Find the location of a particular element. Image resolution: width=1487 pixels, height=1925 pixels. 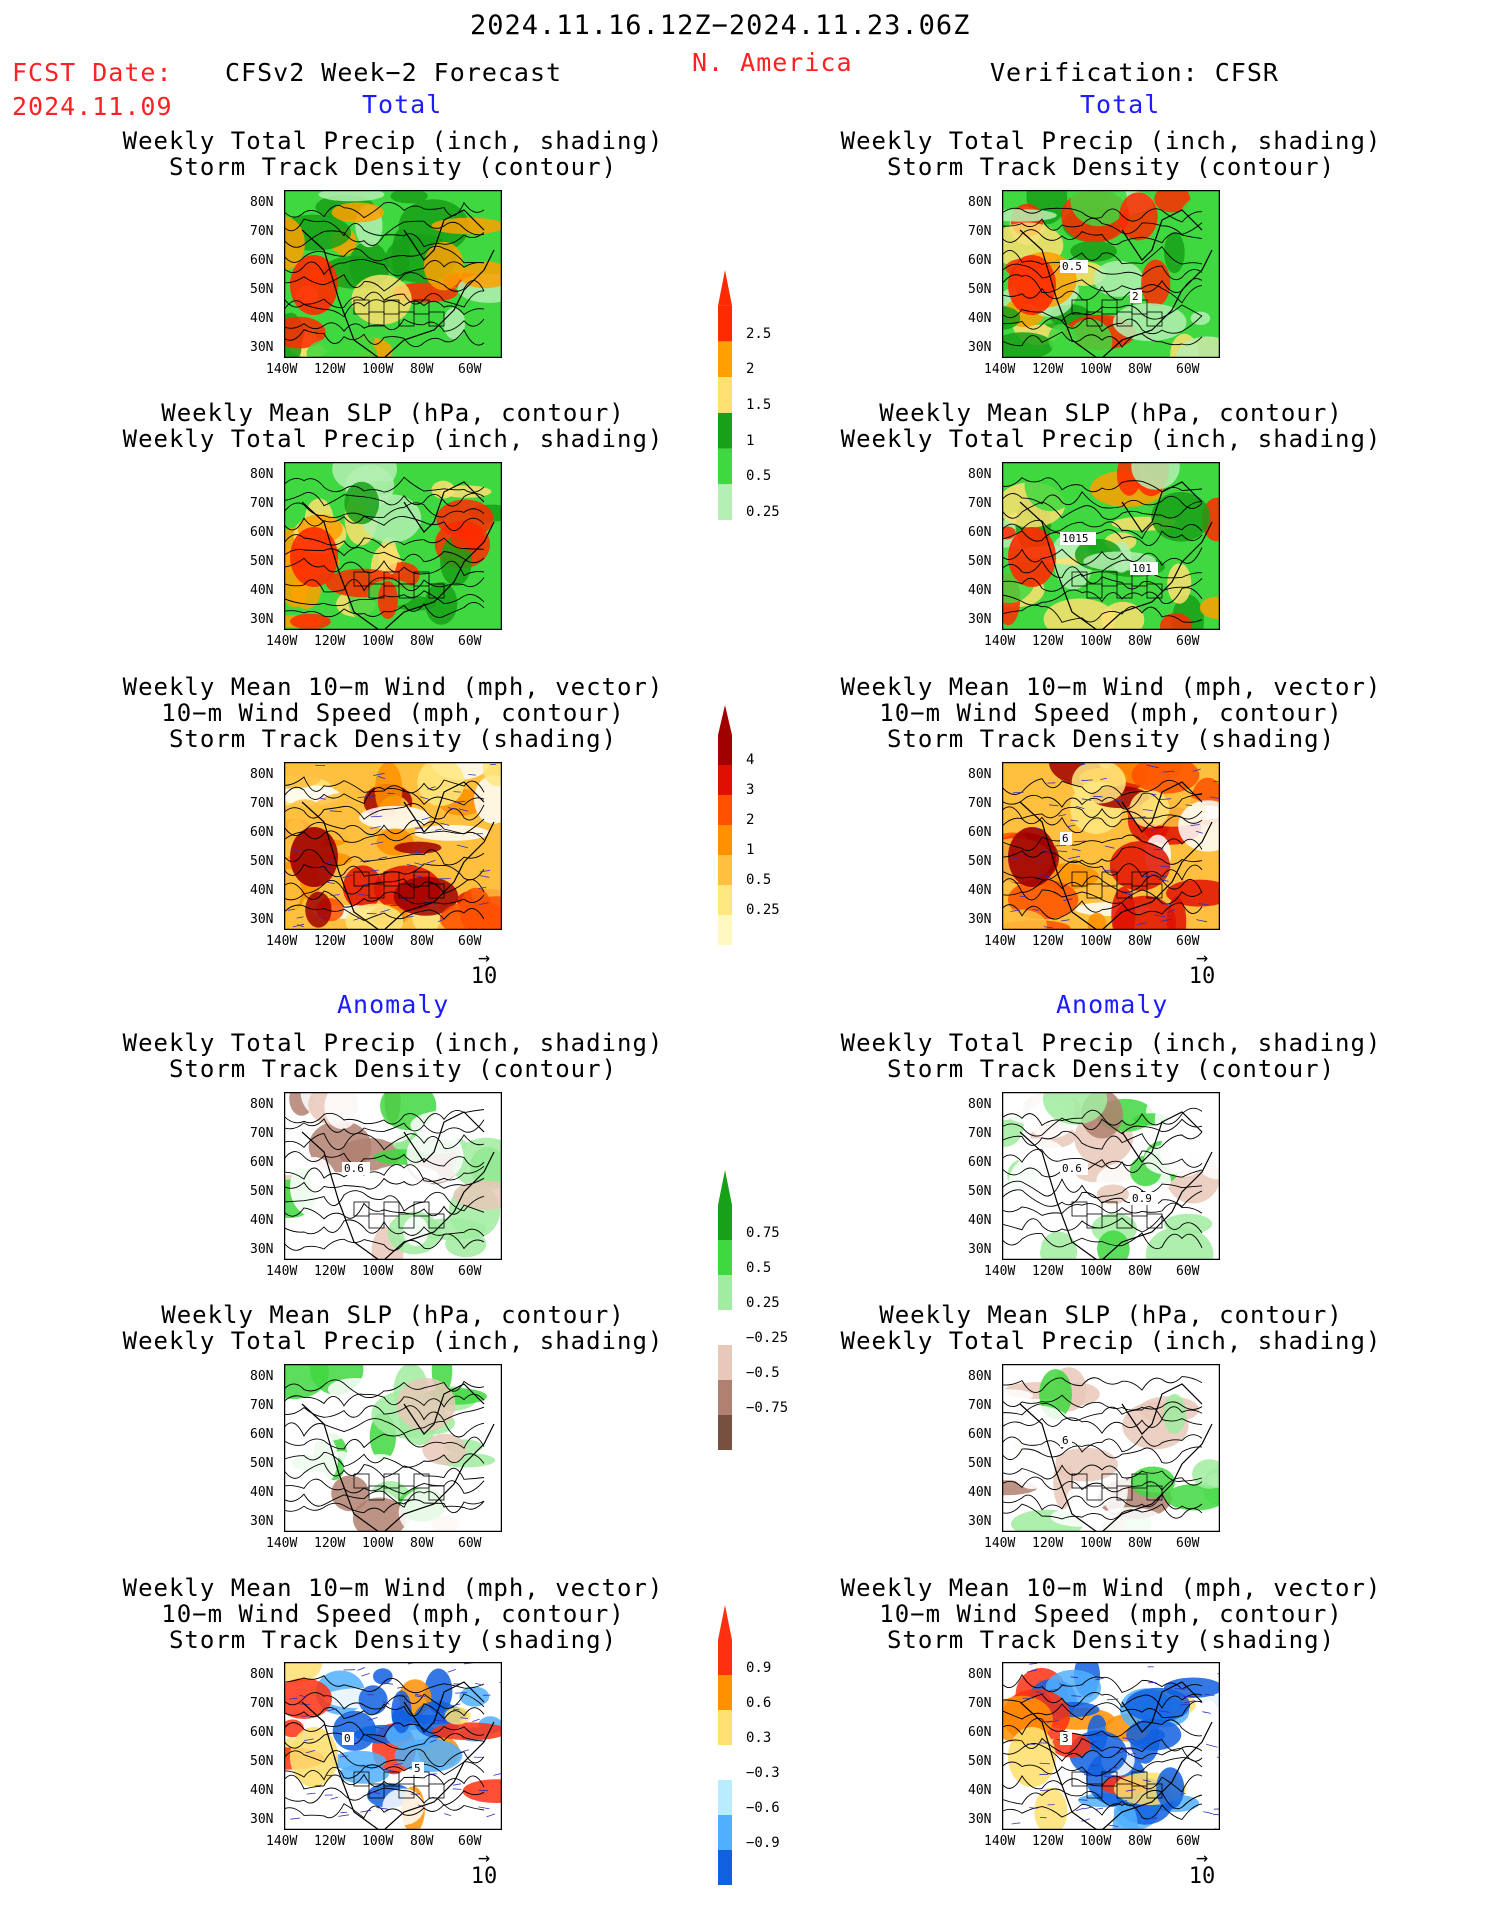

contour-label: 6 is located at coordinates (1065, 1440).